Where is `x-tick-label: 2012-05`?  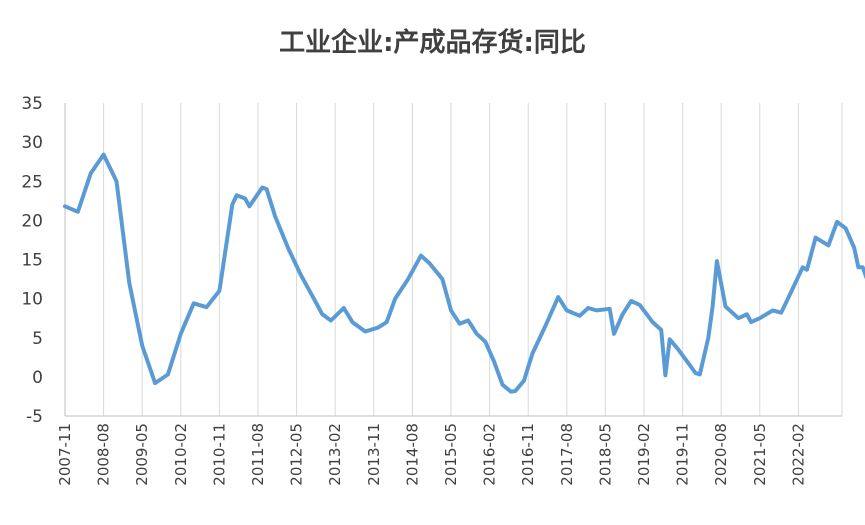 x-tick-label: 2012-05 is located at coordinates (297, 454).